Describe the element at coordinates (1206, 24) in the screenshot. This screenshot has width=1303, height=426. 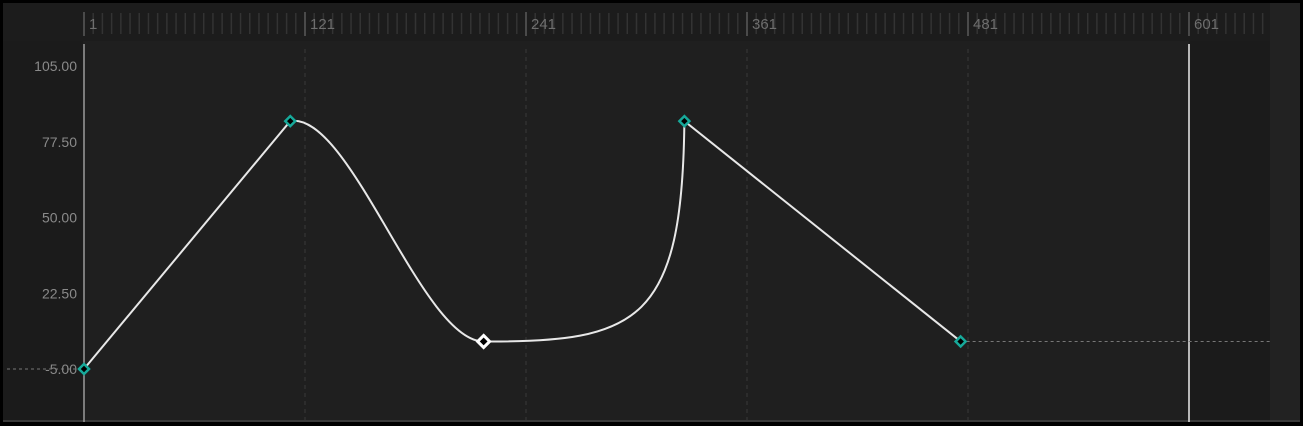
I see `ruler-label: 601` at that location.